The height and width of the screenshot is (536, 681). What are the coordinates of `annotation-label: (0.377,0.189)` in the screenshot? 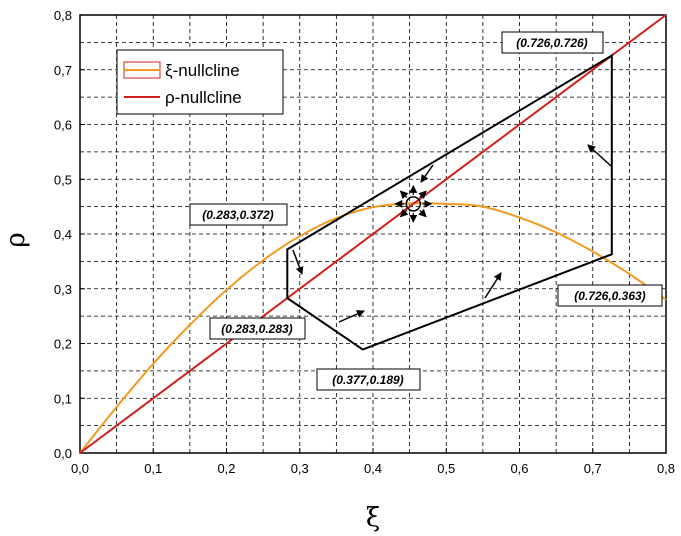 It's located at (367, 380).